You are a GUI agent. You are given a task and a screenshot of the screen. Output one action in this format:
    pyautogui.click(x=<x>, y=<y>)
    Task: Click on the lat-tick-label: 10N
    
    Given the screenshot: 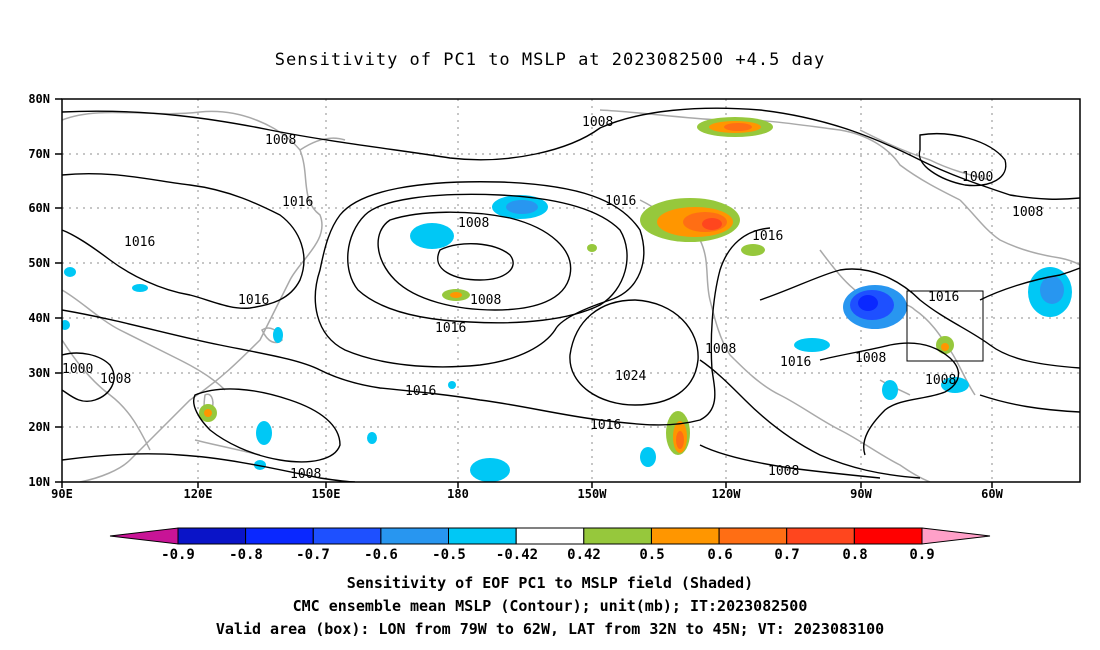 What is the action you would take?
    pyautogui.click(x=39, y=482)
    